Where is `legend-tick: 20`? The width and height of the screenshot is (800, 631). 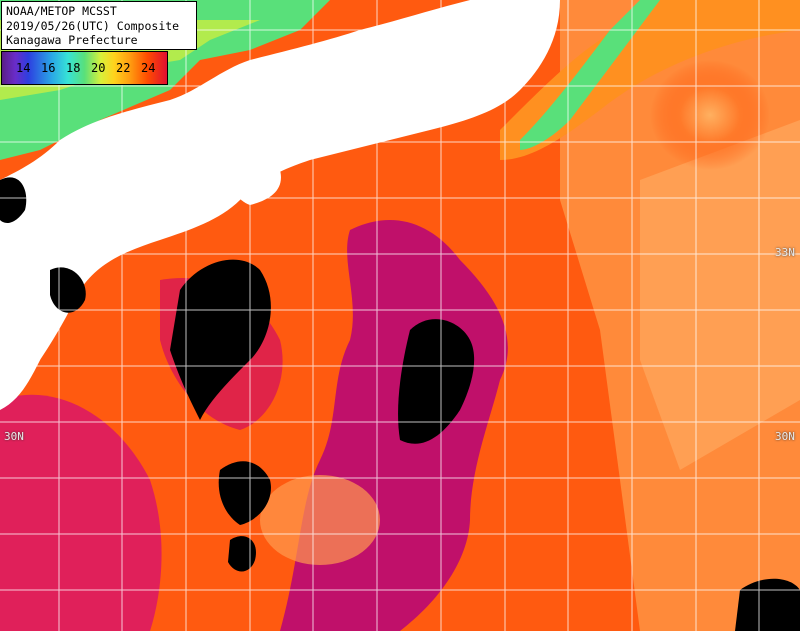 legend-tick: 20 is located at coordinates (98, 68).